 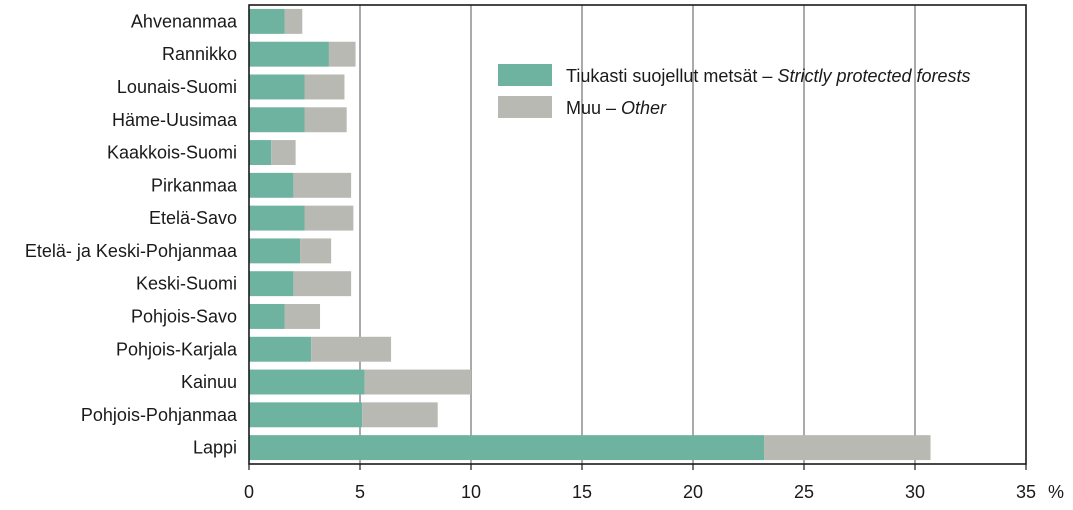 I want to click on category-label: Pohjois-Savo, so click(x=184, y=316).